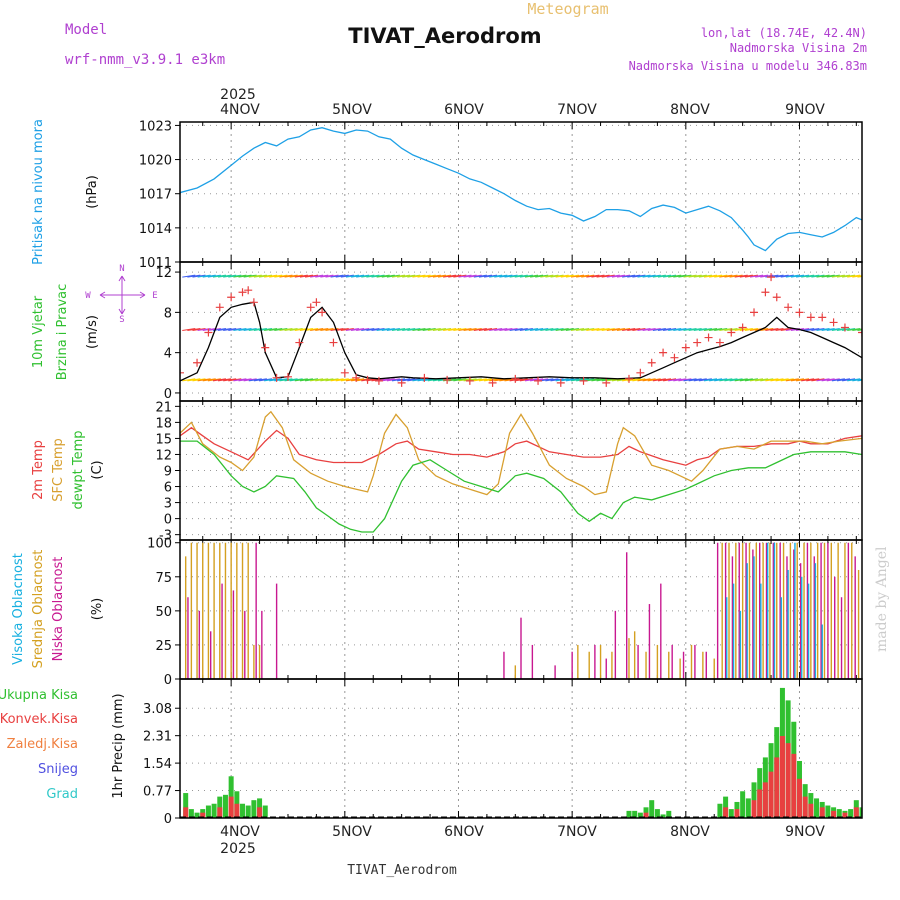 This screenshot has width=900, height=900. I want to click on clouds-ytick-label: 25, so click(163, 646).